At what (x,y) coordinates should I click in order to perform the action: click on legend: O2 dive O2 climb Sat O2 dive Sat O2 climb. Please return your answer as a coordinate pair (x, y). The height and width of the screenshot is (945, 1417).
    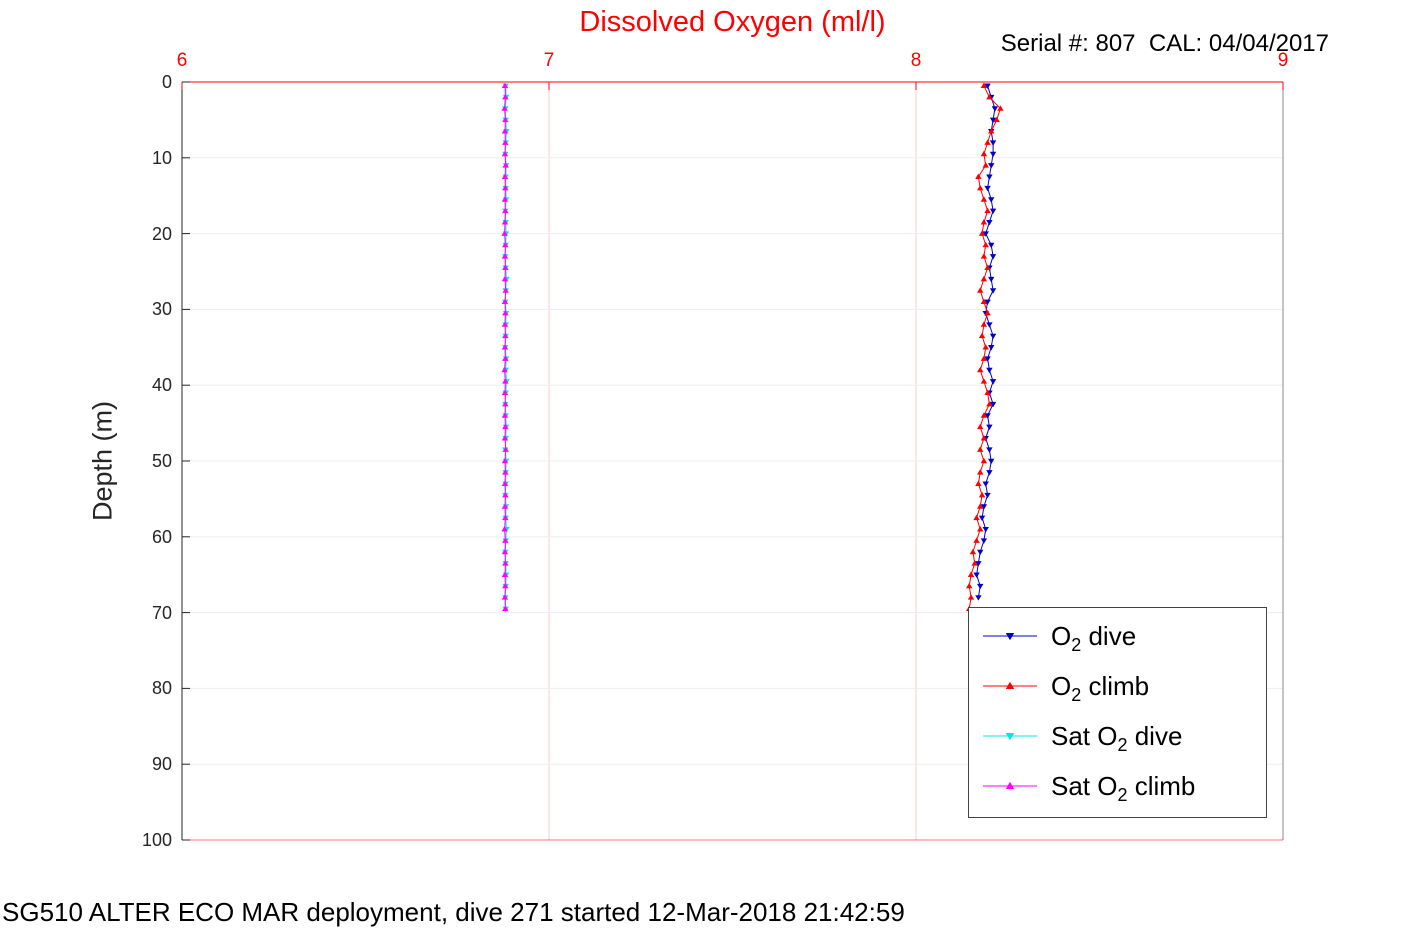
    Looking at the image, I should click on (1117, 712).